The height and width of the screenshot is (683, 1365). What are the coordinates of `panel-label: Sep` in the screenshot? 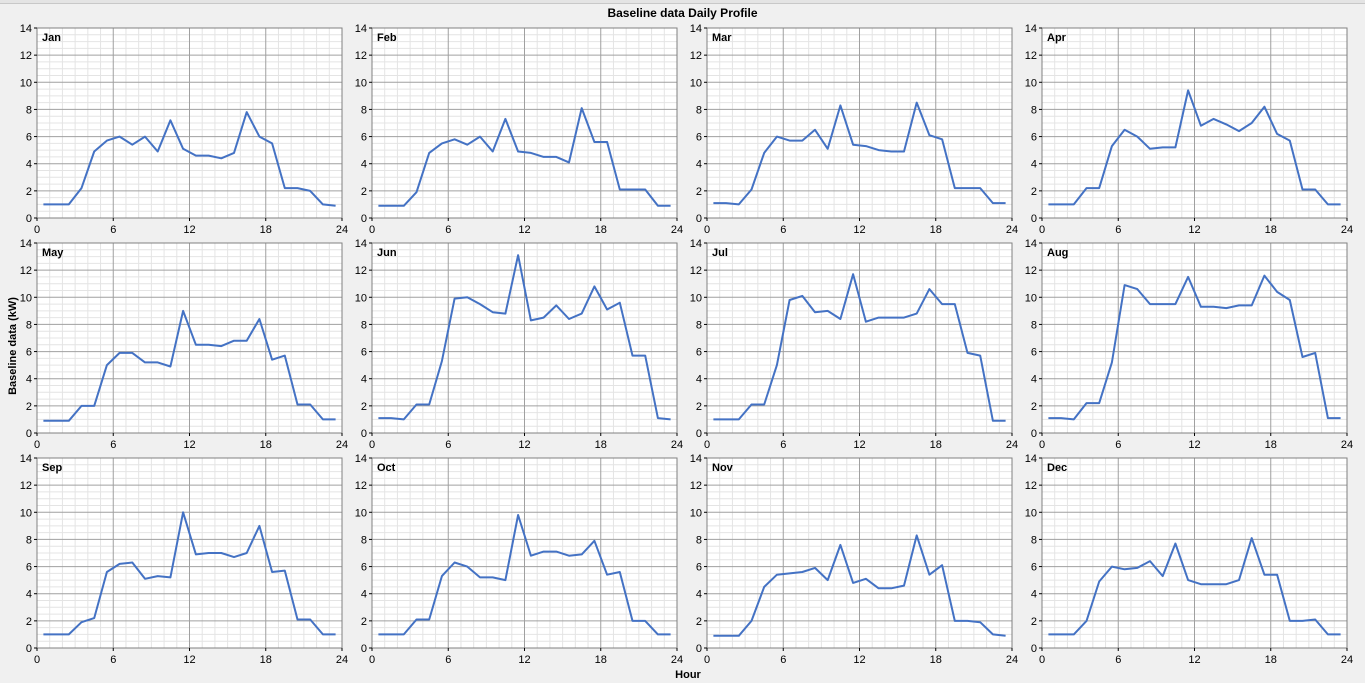 It's located at (52, 468).